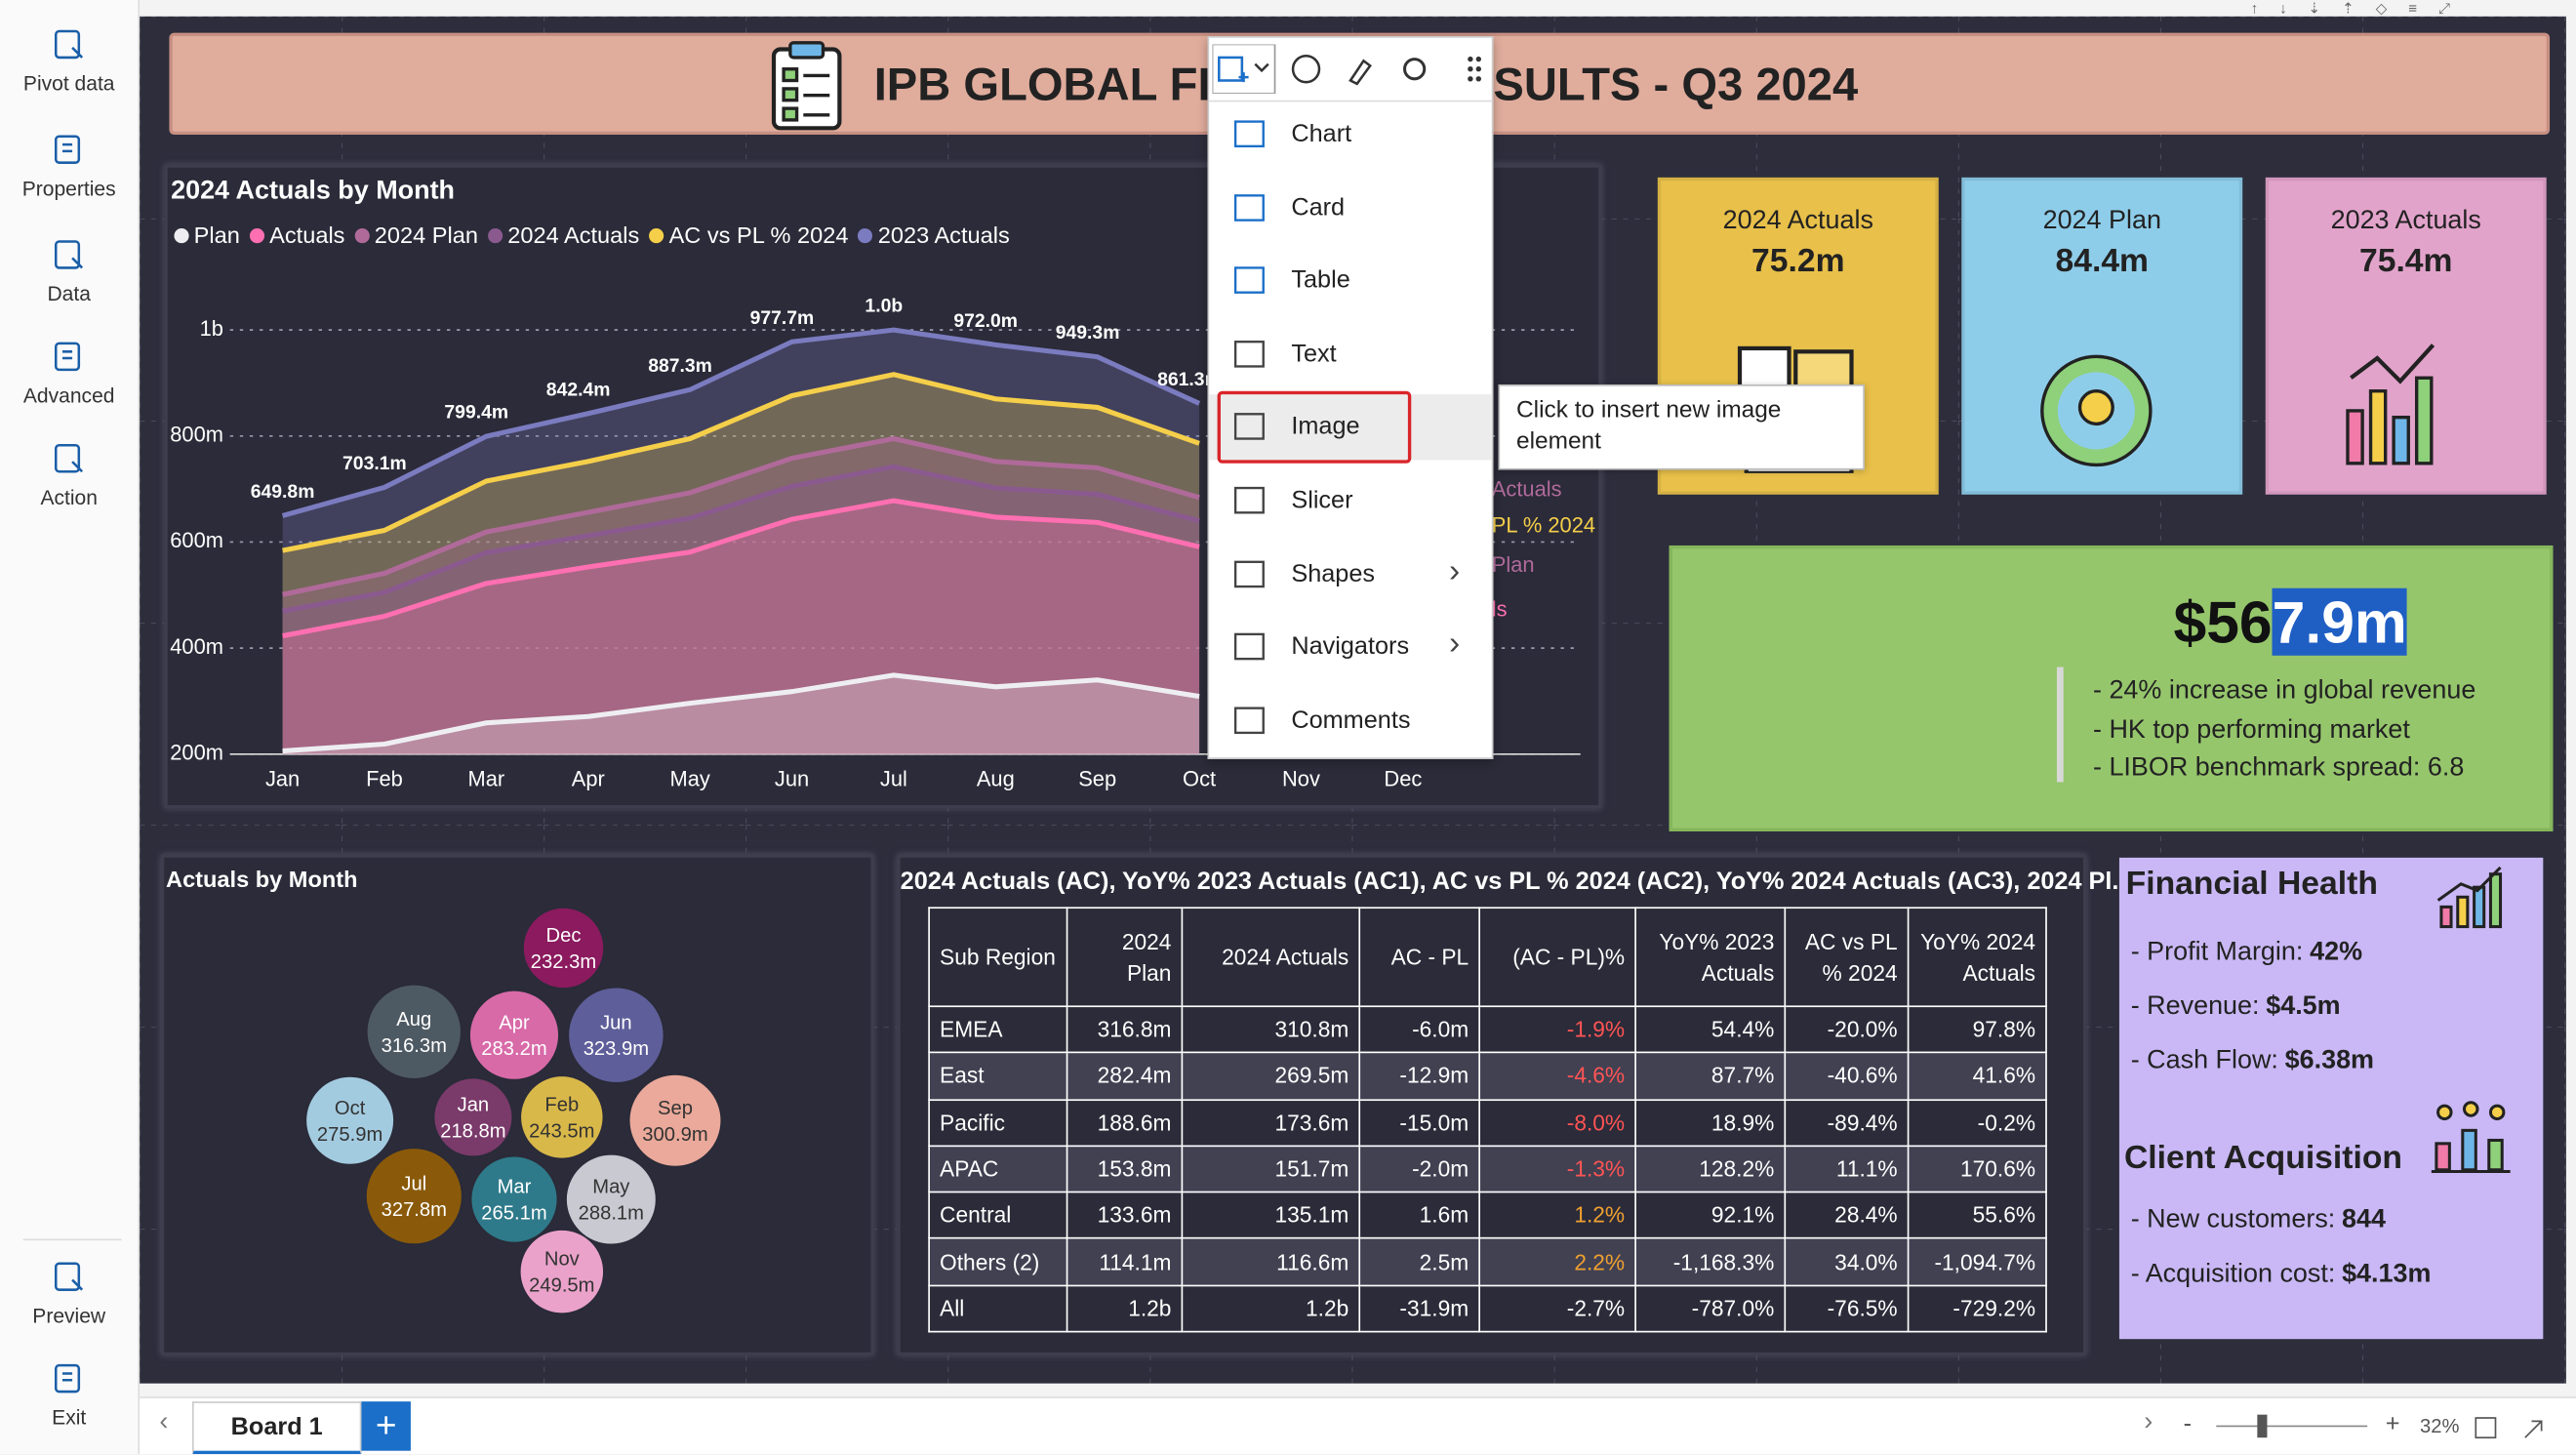 The width and height of the screenshot is (2576, 1455). What do you see at coordinates (1314, 354) in the screenshot?
I see `menu-label: Text` at bounding box center [1314, 354].